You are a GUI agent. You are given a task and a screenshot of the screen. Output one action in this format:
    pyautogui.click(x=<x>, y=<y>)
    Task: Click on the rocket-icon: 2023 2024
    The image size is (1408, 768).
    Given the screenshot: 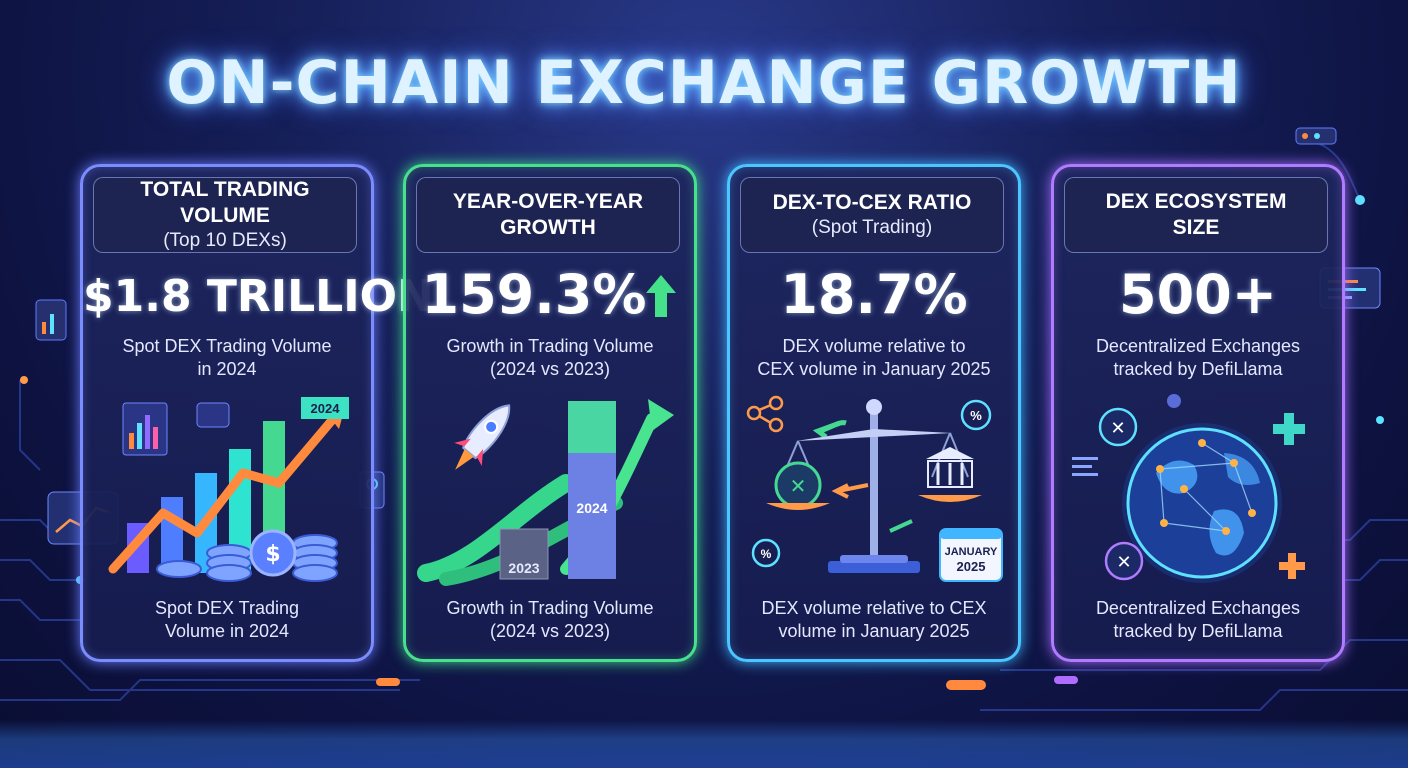 What is the action you would take?
    pyautogui.click(x=545, y=492)
    